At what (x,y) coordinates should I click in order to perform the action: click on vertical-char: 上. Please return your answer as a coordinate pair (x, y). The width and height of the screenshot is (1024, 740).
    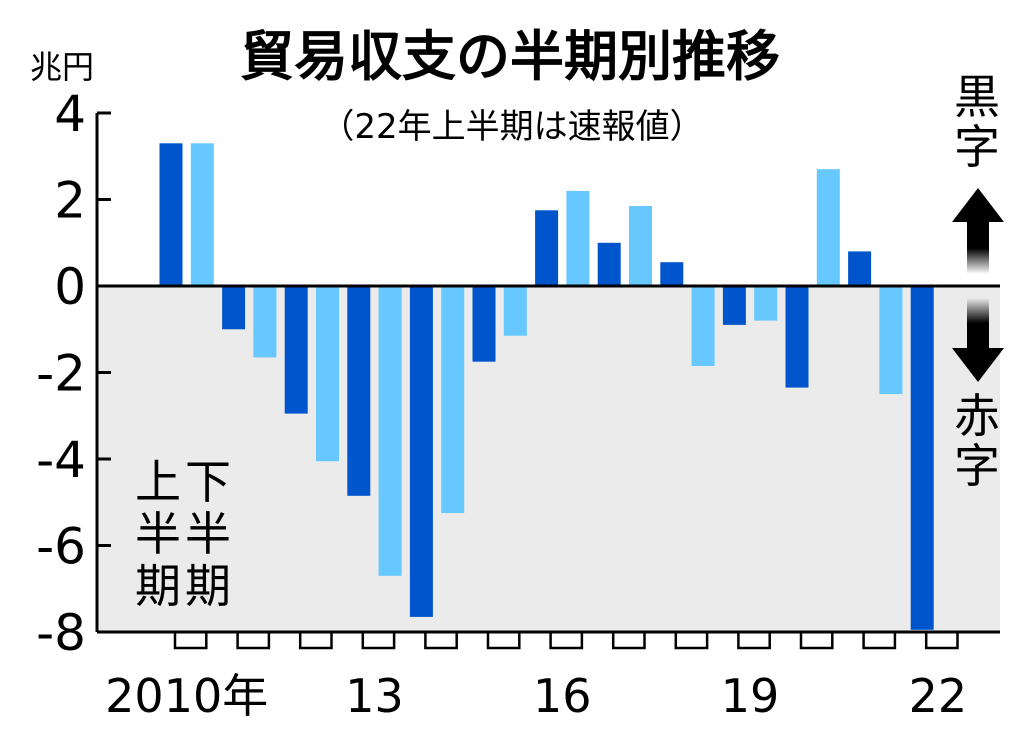
    Looking at the image, I should click on (158, 482).